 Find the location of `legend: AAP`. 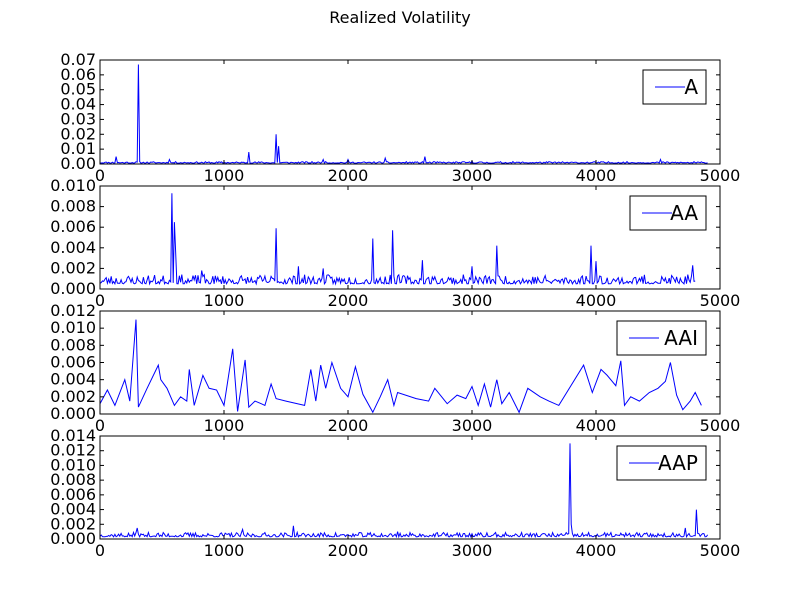

legend: AAP is located at coordinates (661, 463).